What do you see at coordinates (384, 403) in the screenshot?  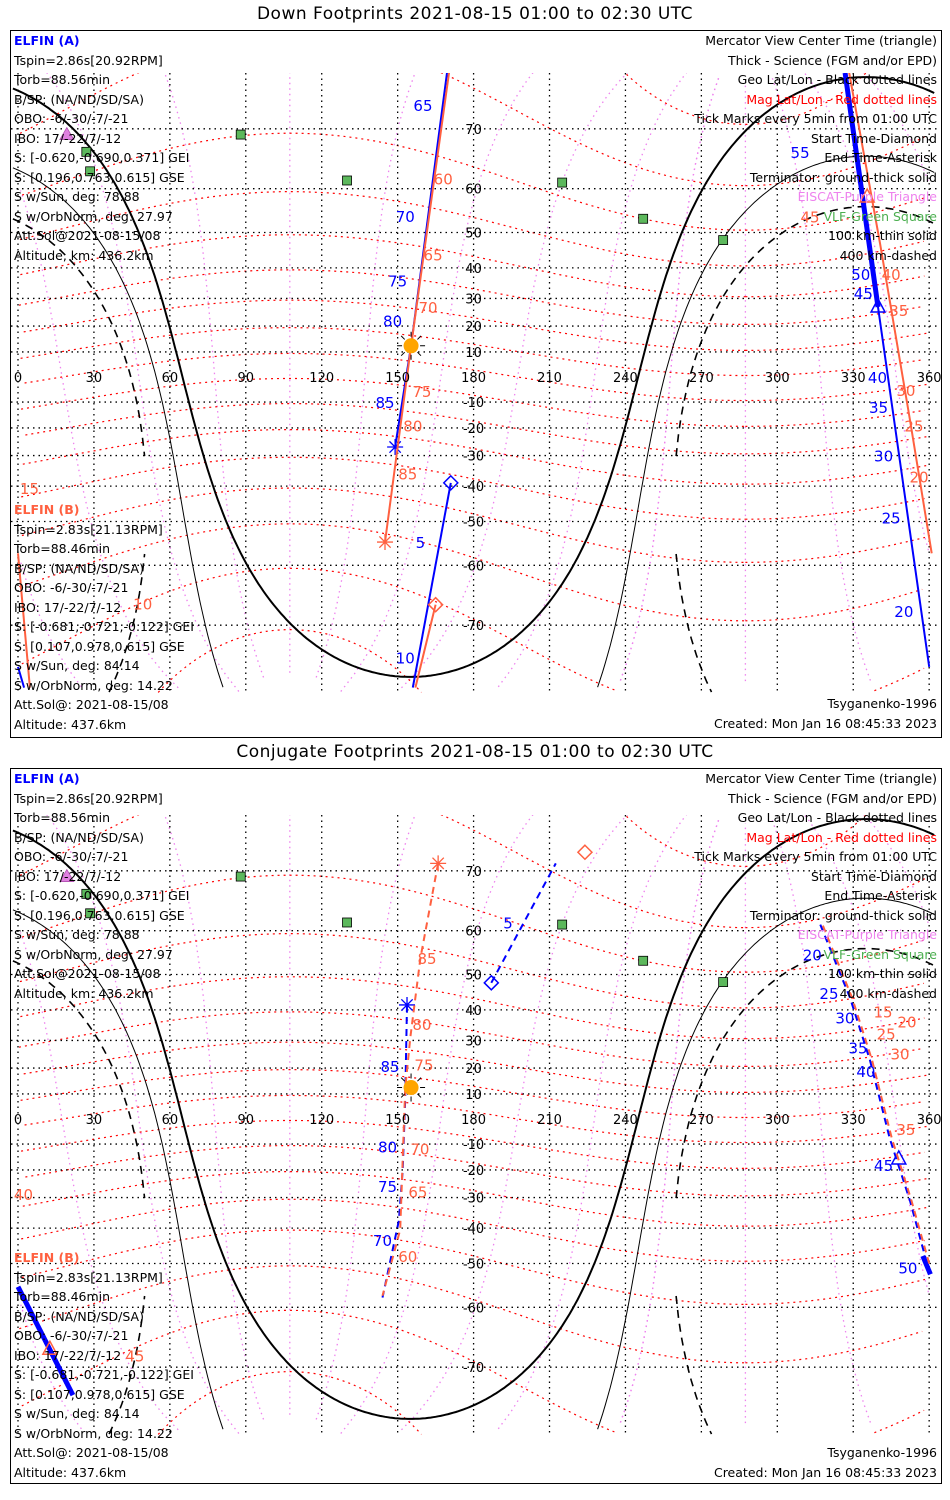 I see `time-tick-label: 85` at bounding box center [384, 403].